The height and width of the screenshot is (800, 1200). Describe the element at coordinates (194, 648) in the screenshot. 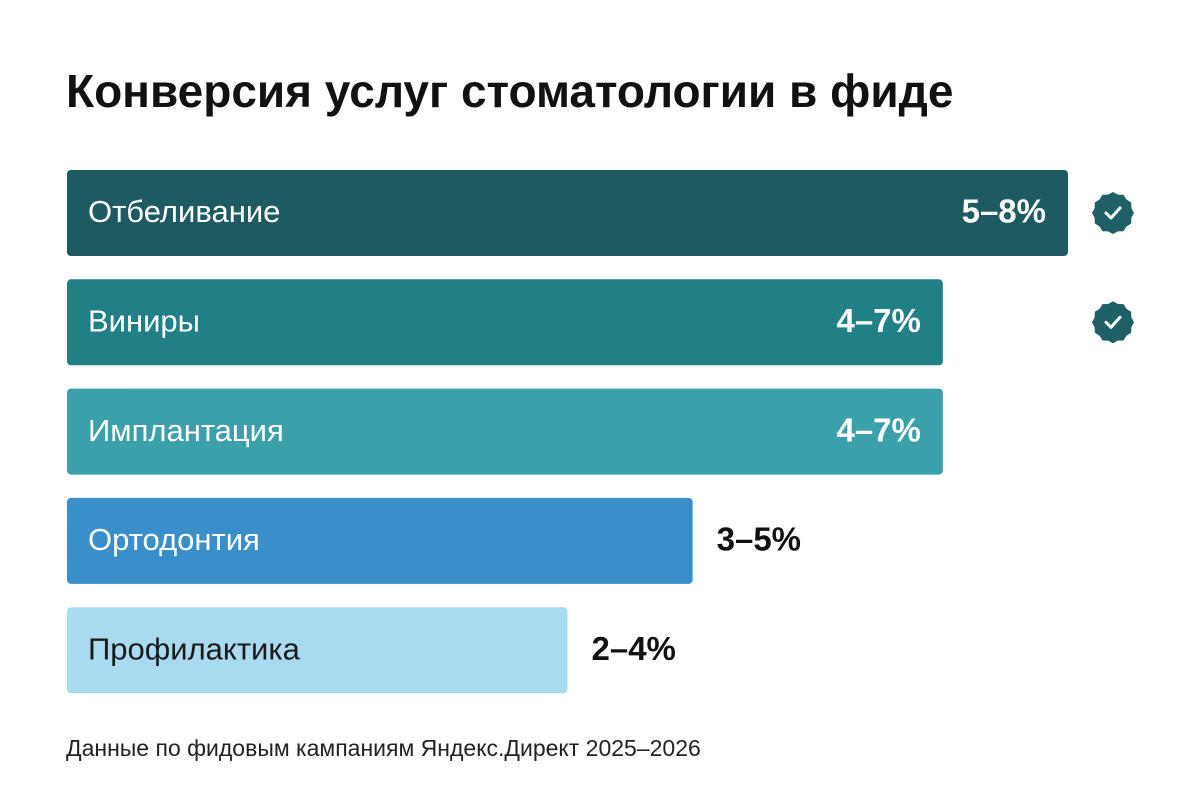

I see `category-label: Профилактика` at that location.